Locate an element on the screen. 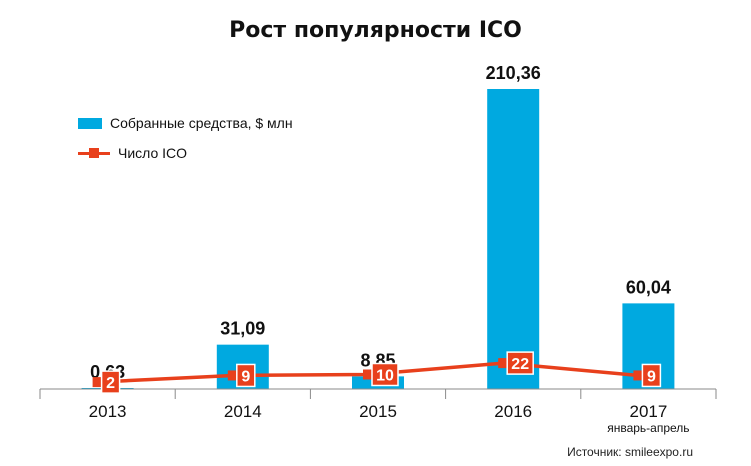 Image resolution: width=751 pixels, height=466 pixels. line-value-label: 22 is located at coordinates (520, 364).